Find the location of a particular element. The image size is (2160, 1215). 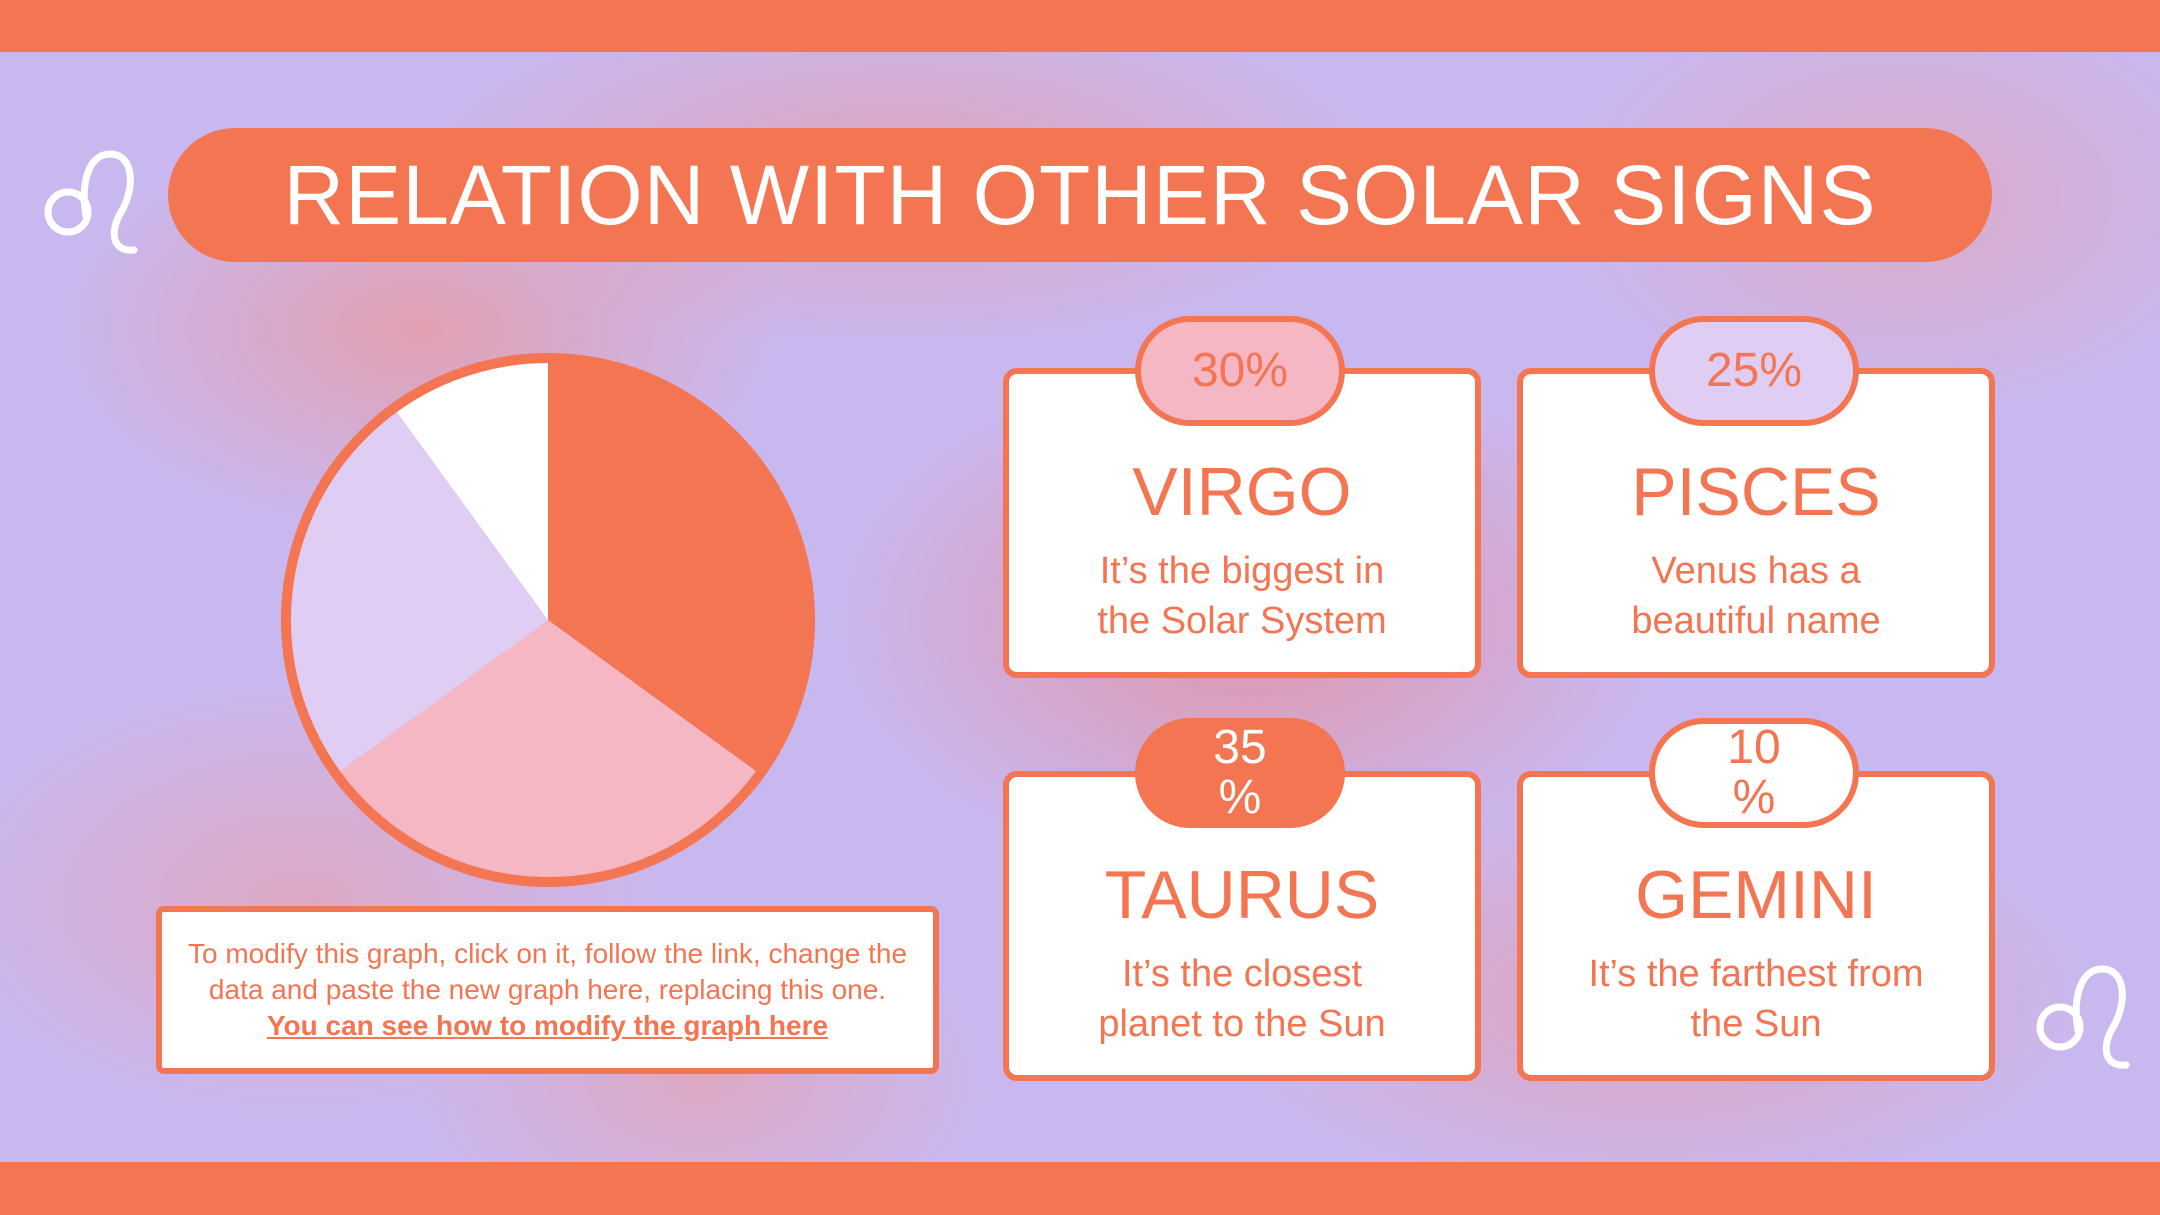

title-banner: RELATION WITH OTHER SOLAR SIGNS is located at coordinates (1080, 195).